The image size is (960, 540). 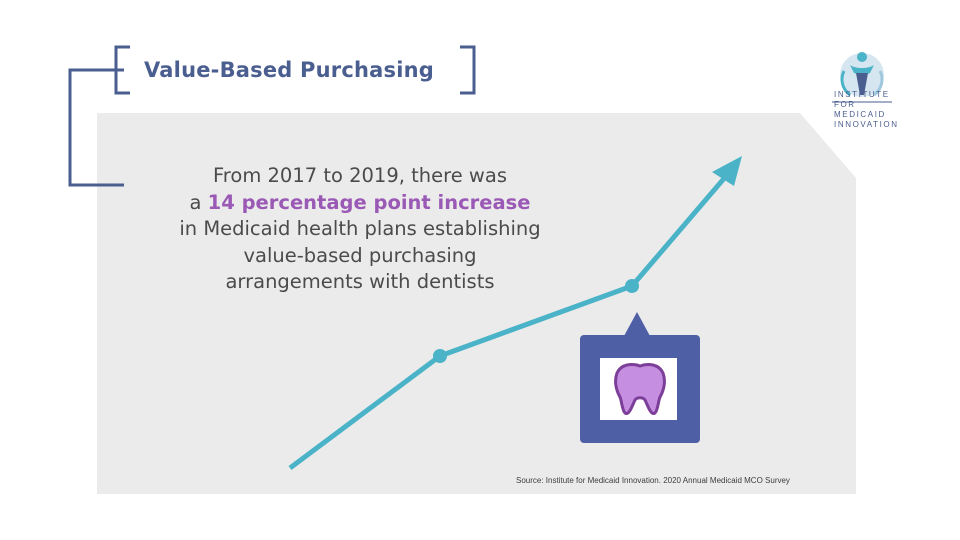 I want to click on trend-point-2019, so click(x=632, y=286).